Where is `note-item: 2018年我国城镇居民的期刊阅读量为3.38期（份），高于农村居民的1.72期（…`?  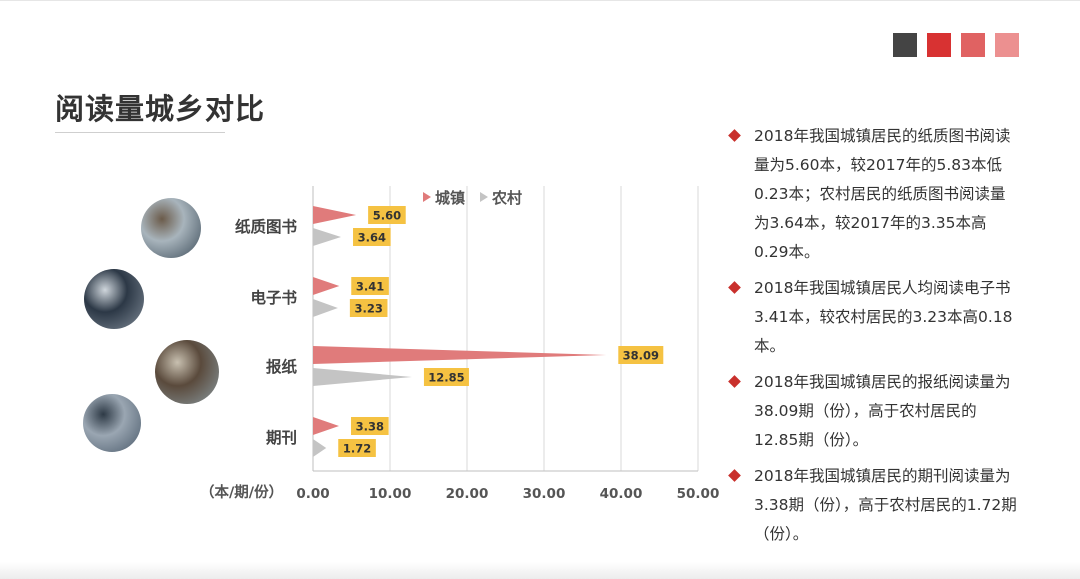
note-item: 2018年我国城镇居民的期刊阅读量为3.38期（份），高于农村居民的1.72期（… is located at coordinates (873, 505).